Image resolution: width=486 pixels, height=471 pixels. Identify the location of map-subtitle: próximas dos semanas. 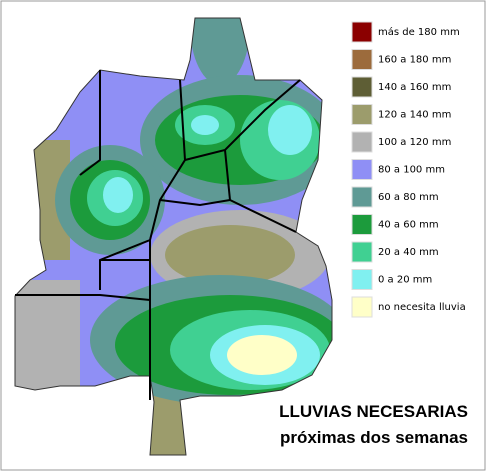
(374, 437).